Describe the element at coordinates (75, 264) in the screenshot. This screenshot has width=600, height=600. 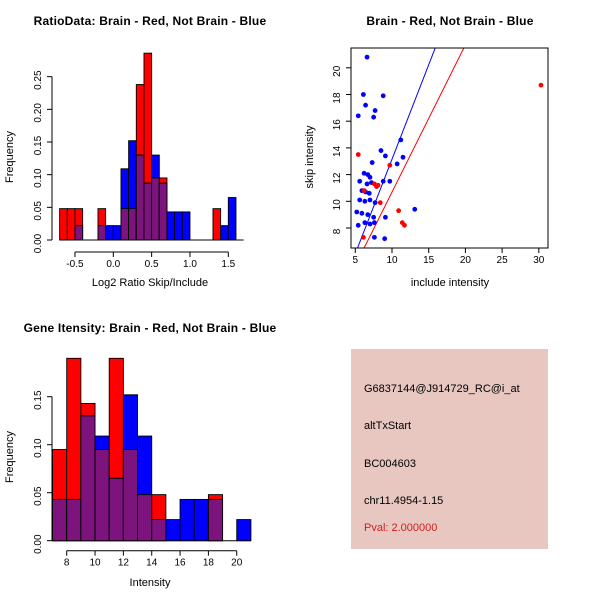
I see `svg-text: -0.5` at that location.